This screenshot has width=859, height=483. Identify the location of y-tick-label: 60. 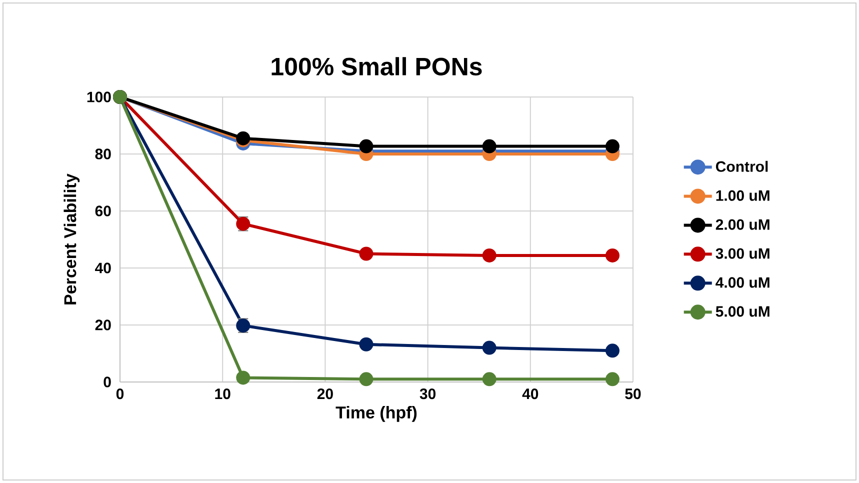
(103, 211).